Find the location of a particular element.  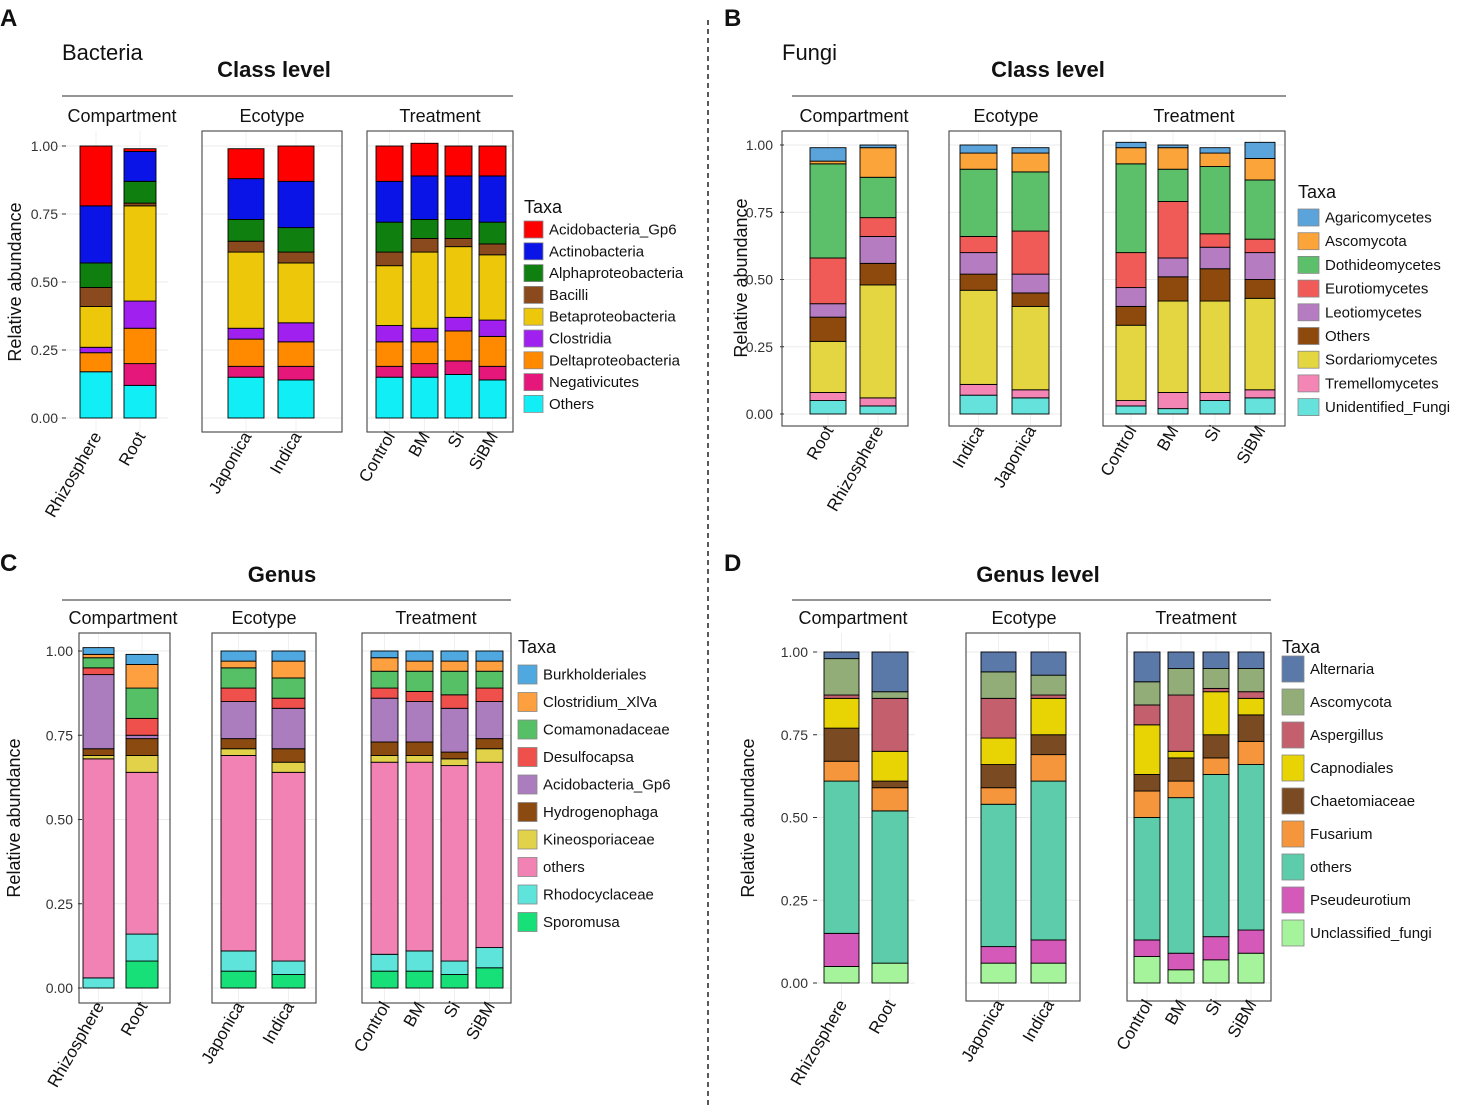

legend-item-bacilli: Bacilli is located at coordinates (555, 294).